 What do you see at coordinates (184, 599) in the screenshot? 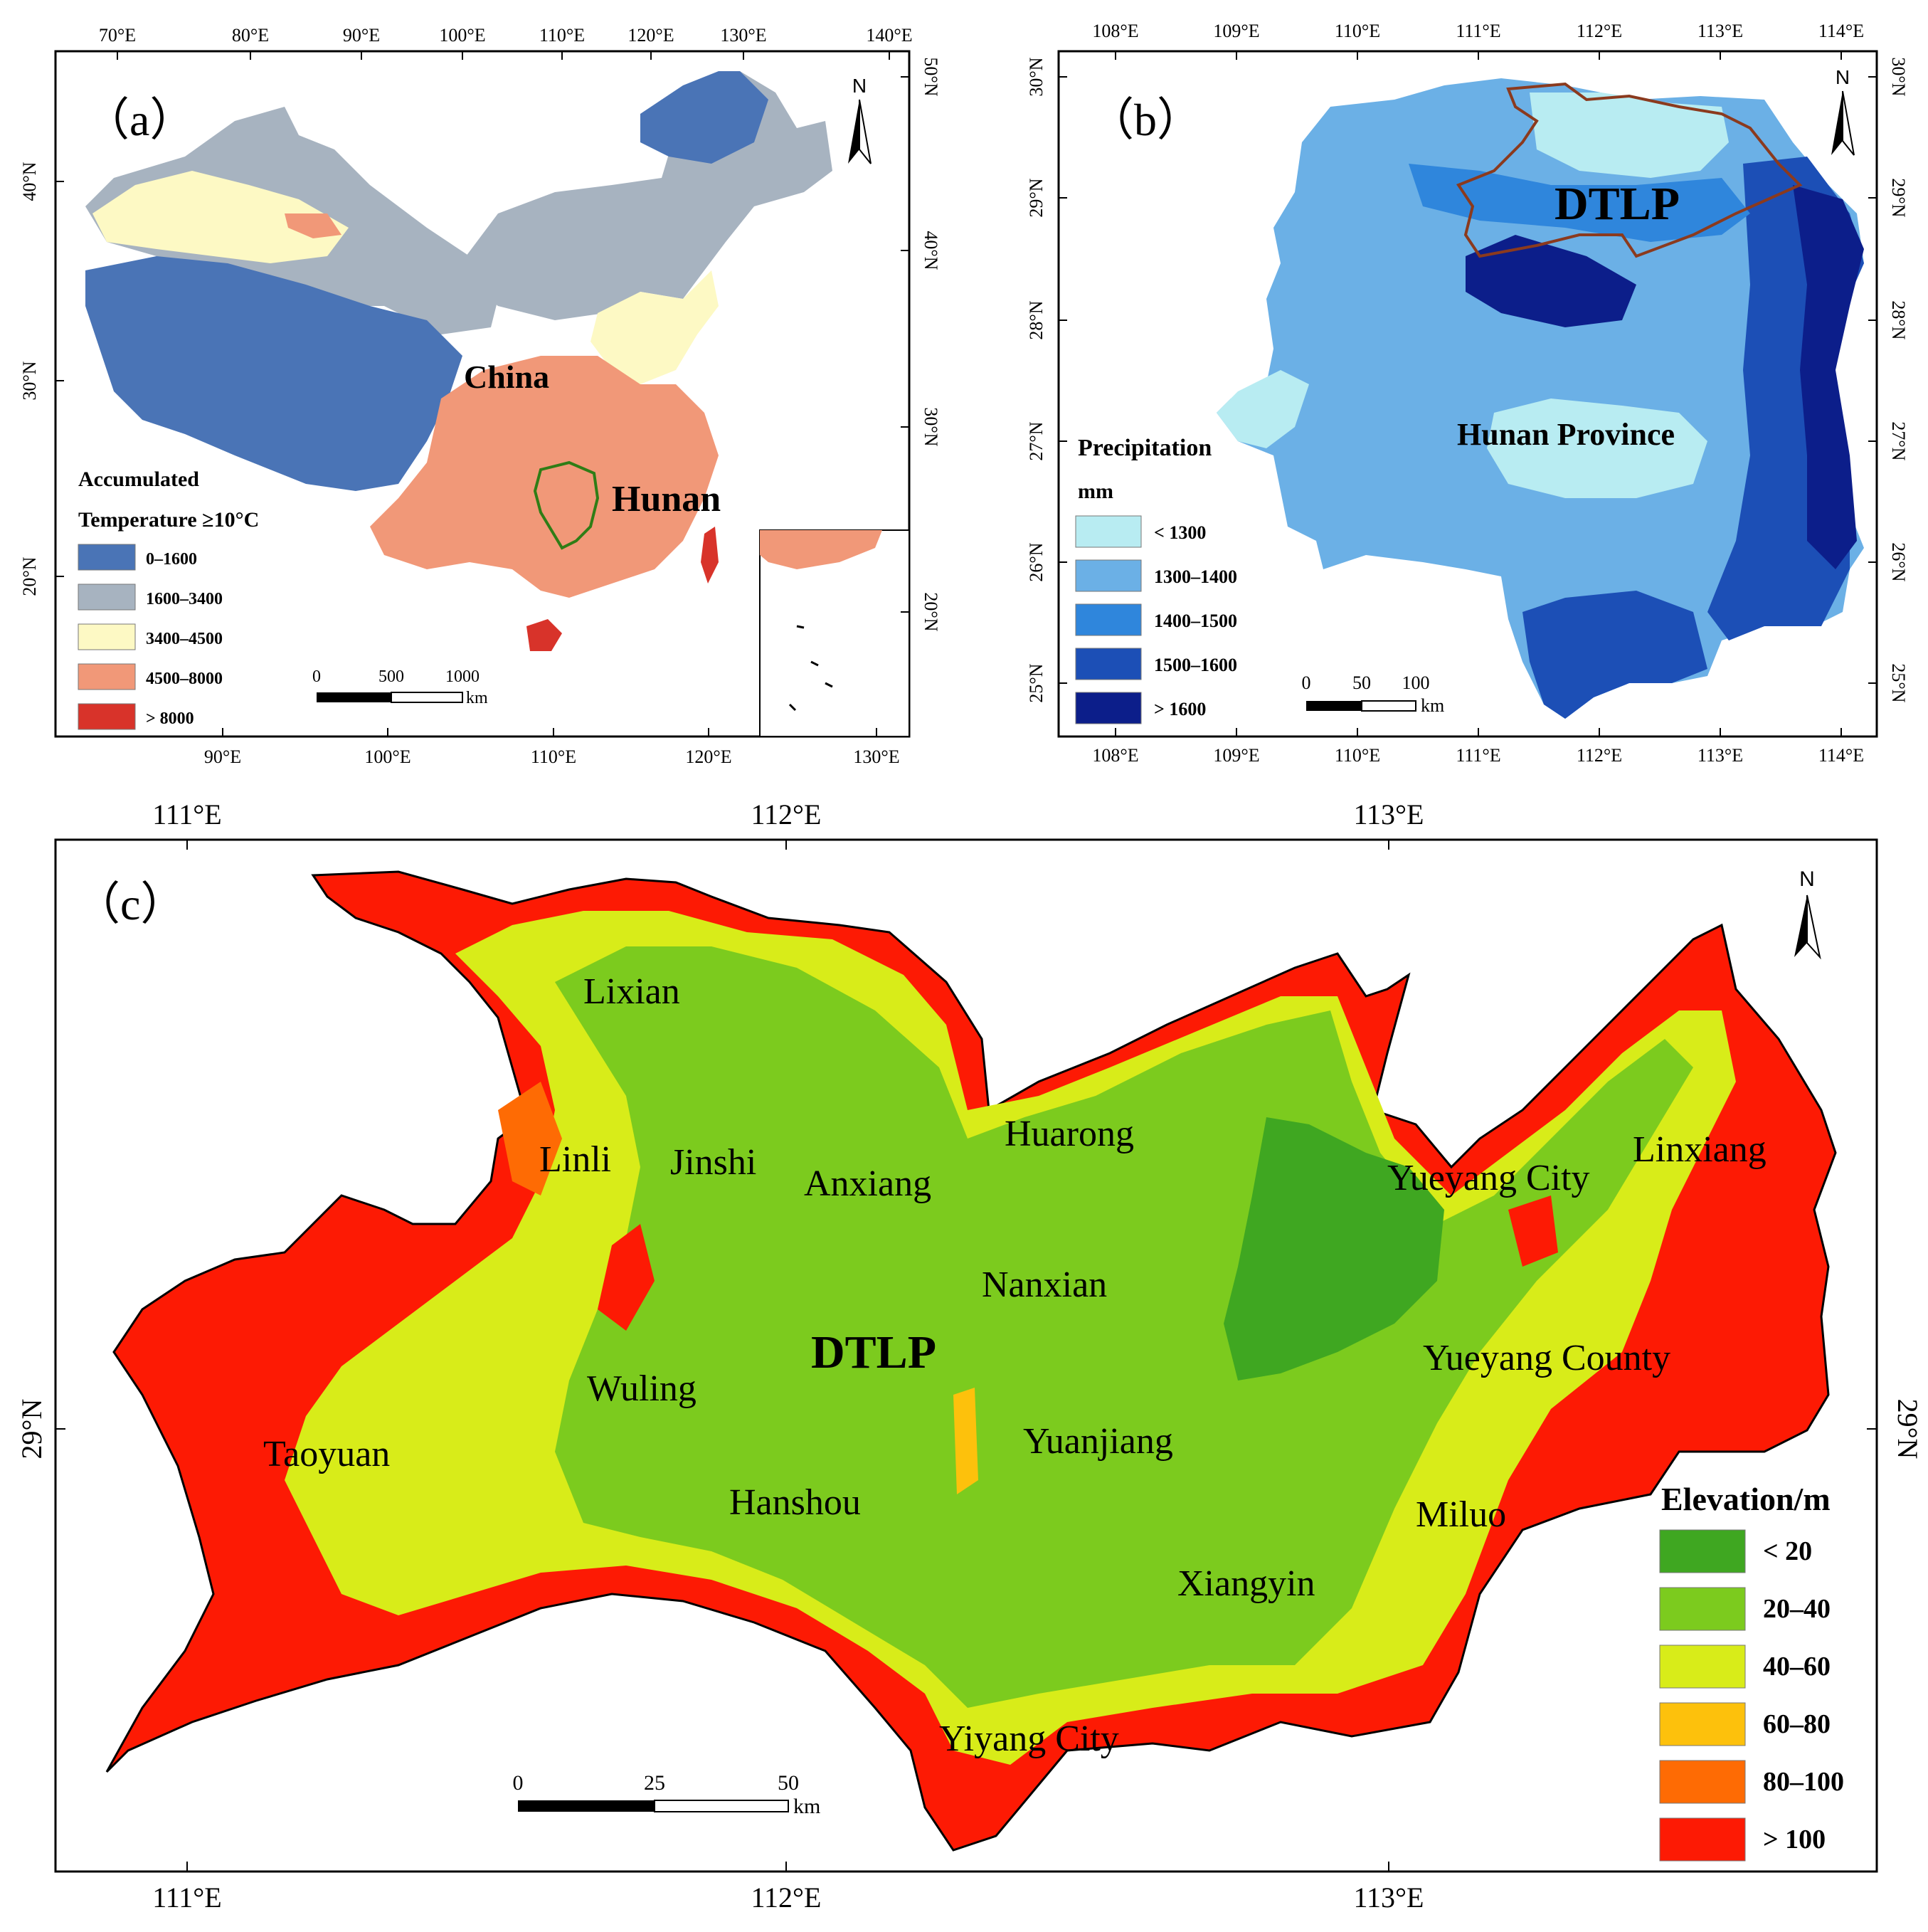
I see `legend-label: 1600–3400` at bounding box center [184, 599].